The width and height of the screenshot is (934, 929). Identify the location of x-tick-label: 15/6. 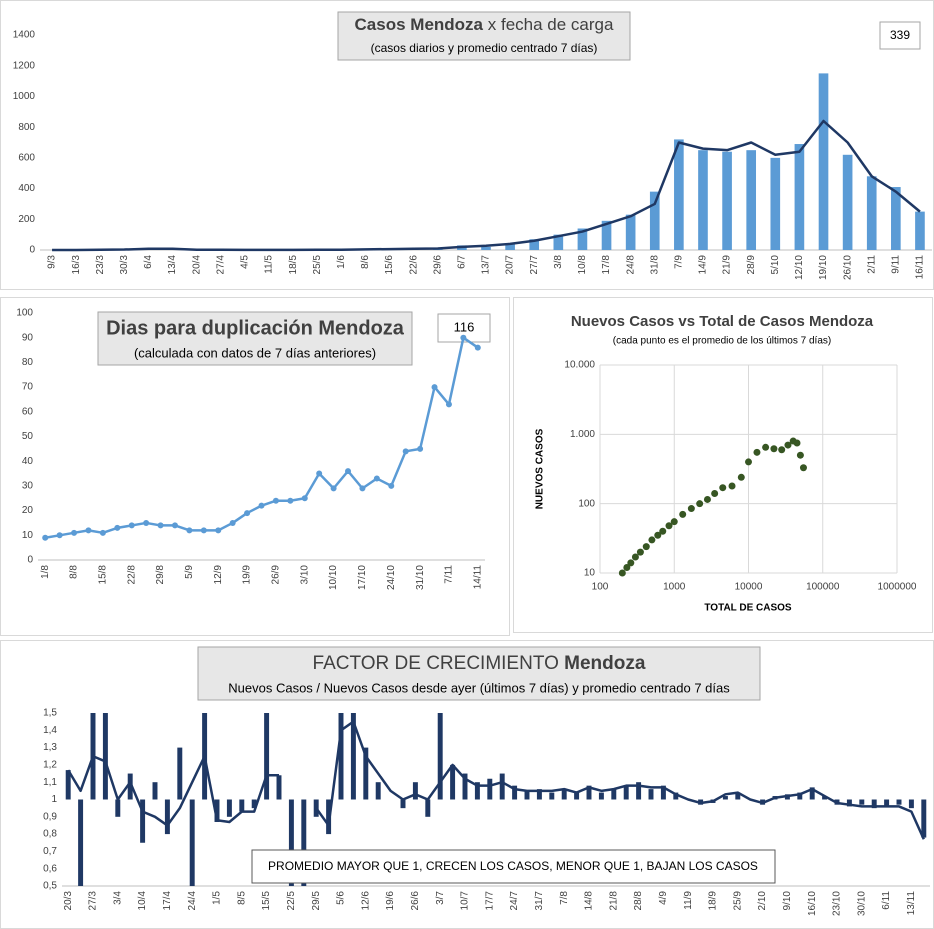
(389, 265).